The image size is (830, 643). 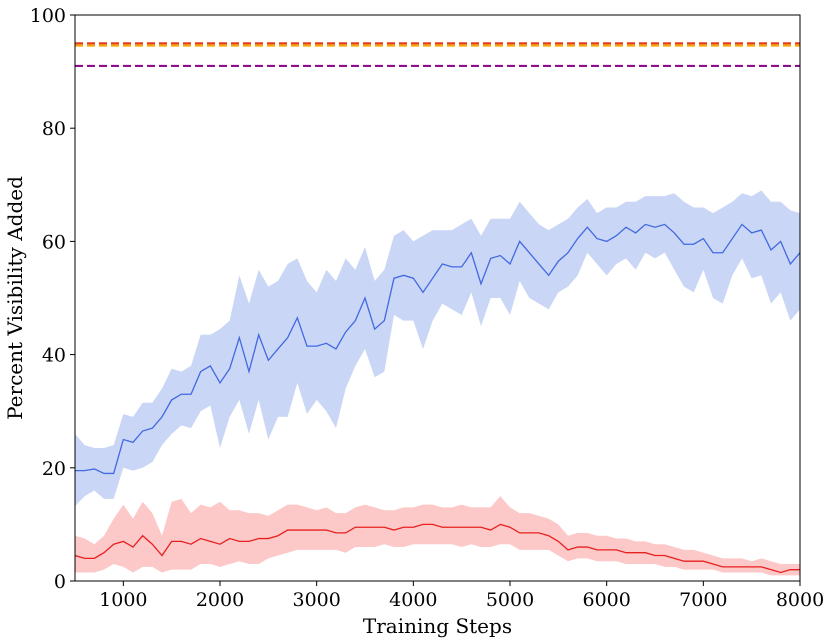 I want to click on x-tick-label-3000: 3000, so click(x=316, y=600).